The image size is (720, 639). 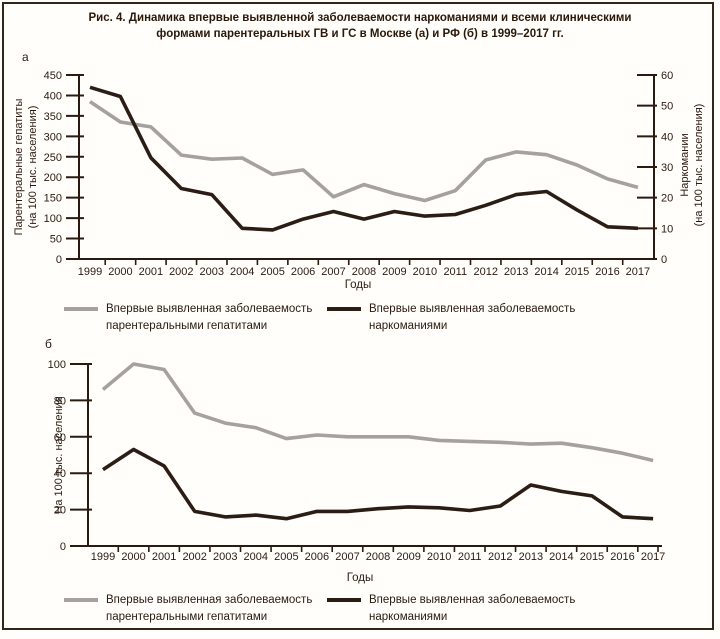 I want to click on y-axis-tick-label: 80, so click(x=60, y=401).